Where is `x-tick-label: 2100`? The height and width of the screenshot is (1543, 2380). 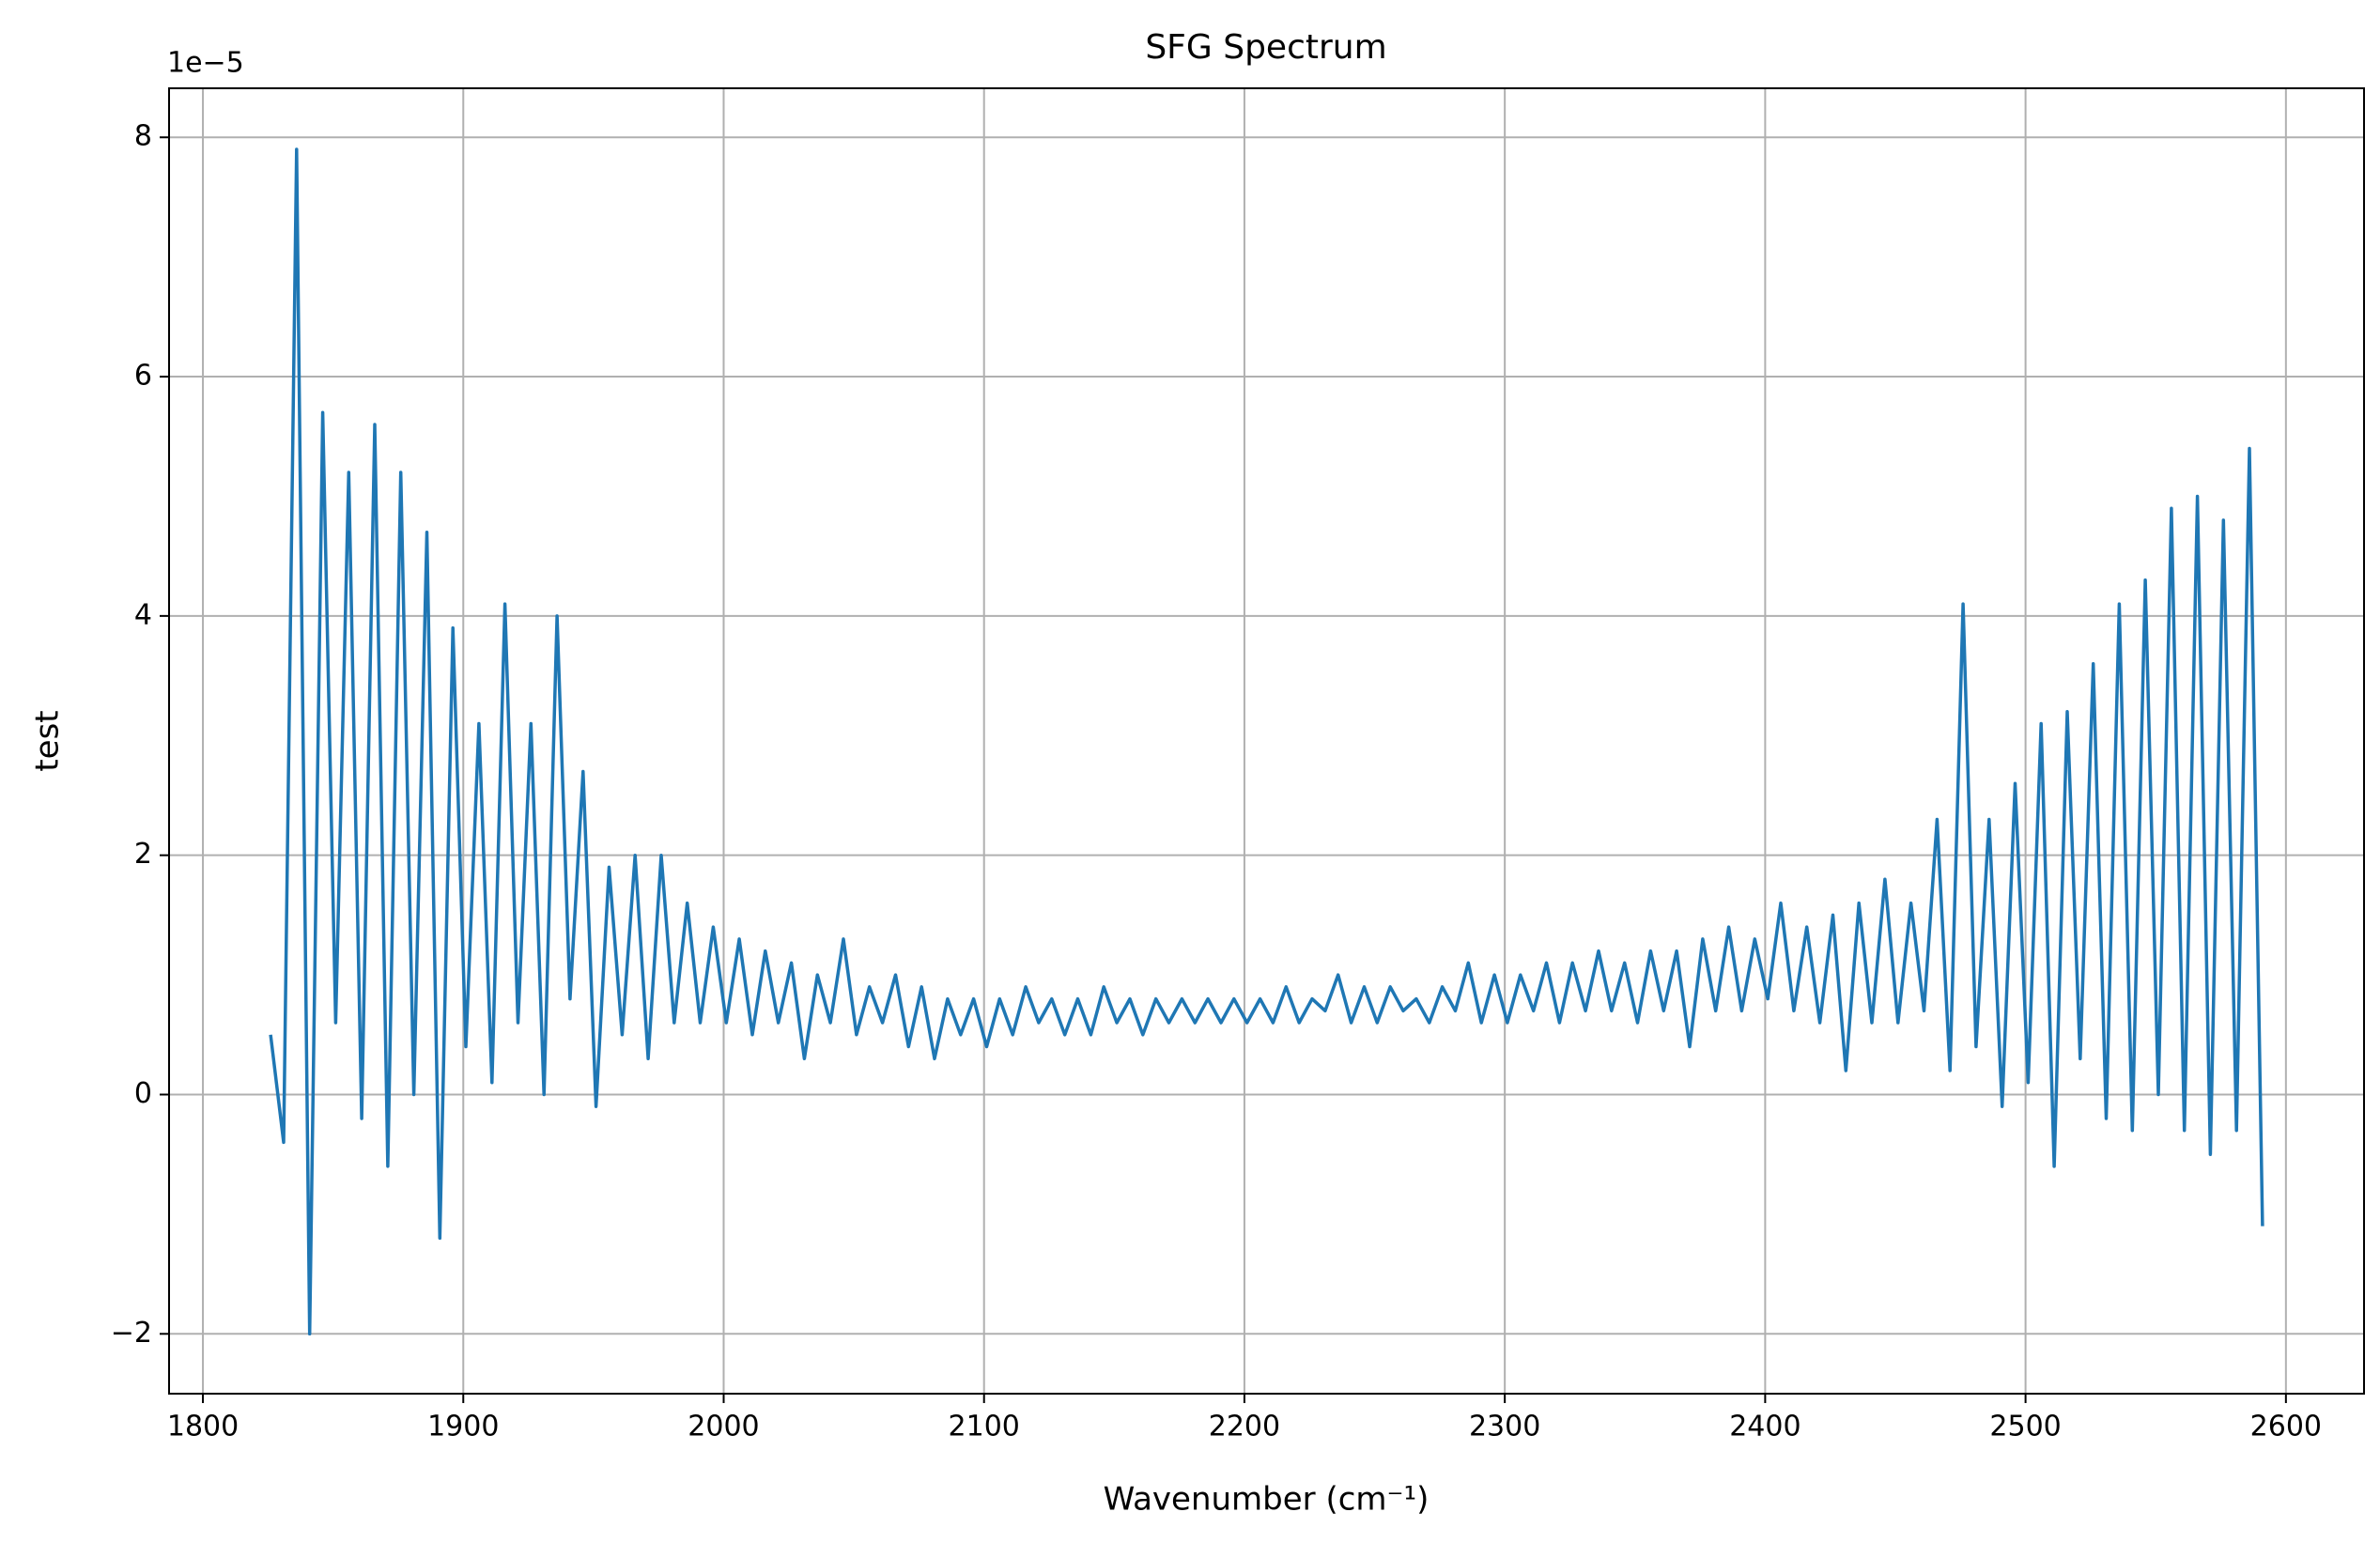 x-tick-label: 2100 is located at coordinates (985, 1427).